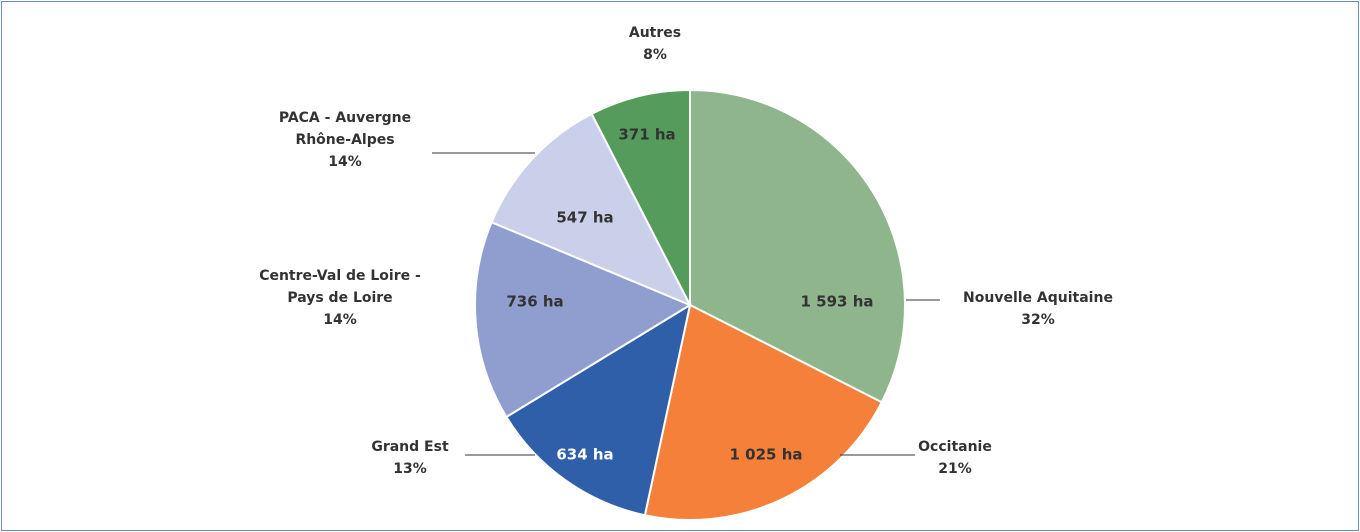 The height and width of the screenshot is (532, 1360). I want to click on category-label: Occitanie, so click(955, 447).